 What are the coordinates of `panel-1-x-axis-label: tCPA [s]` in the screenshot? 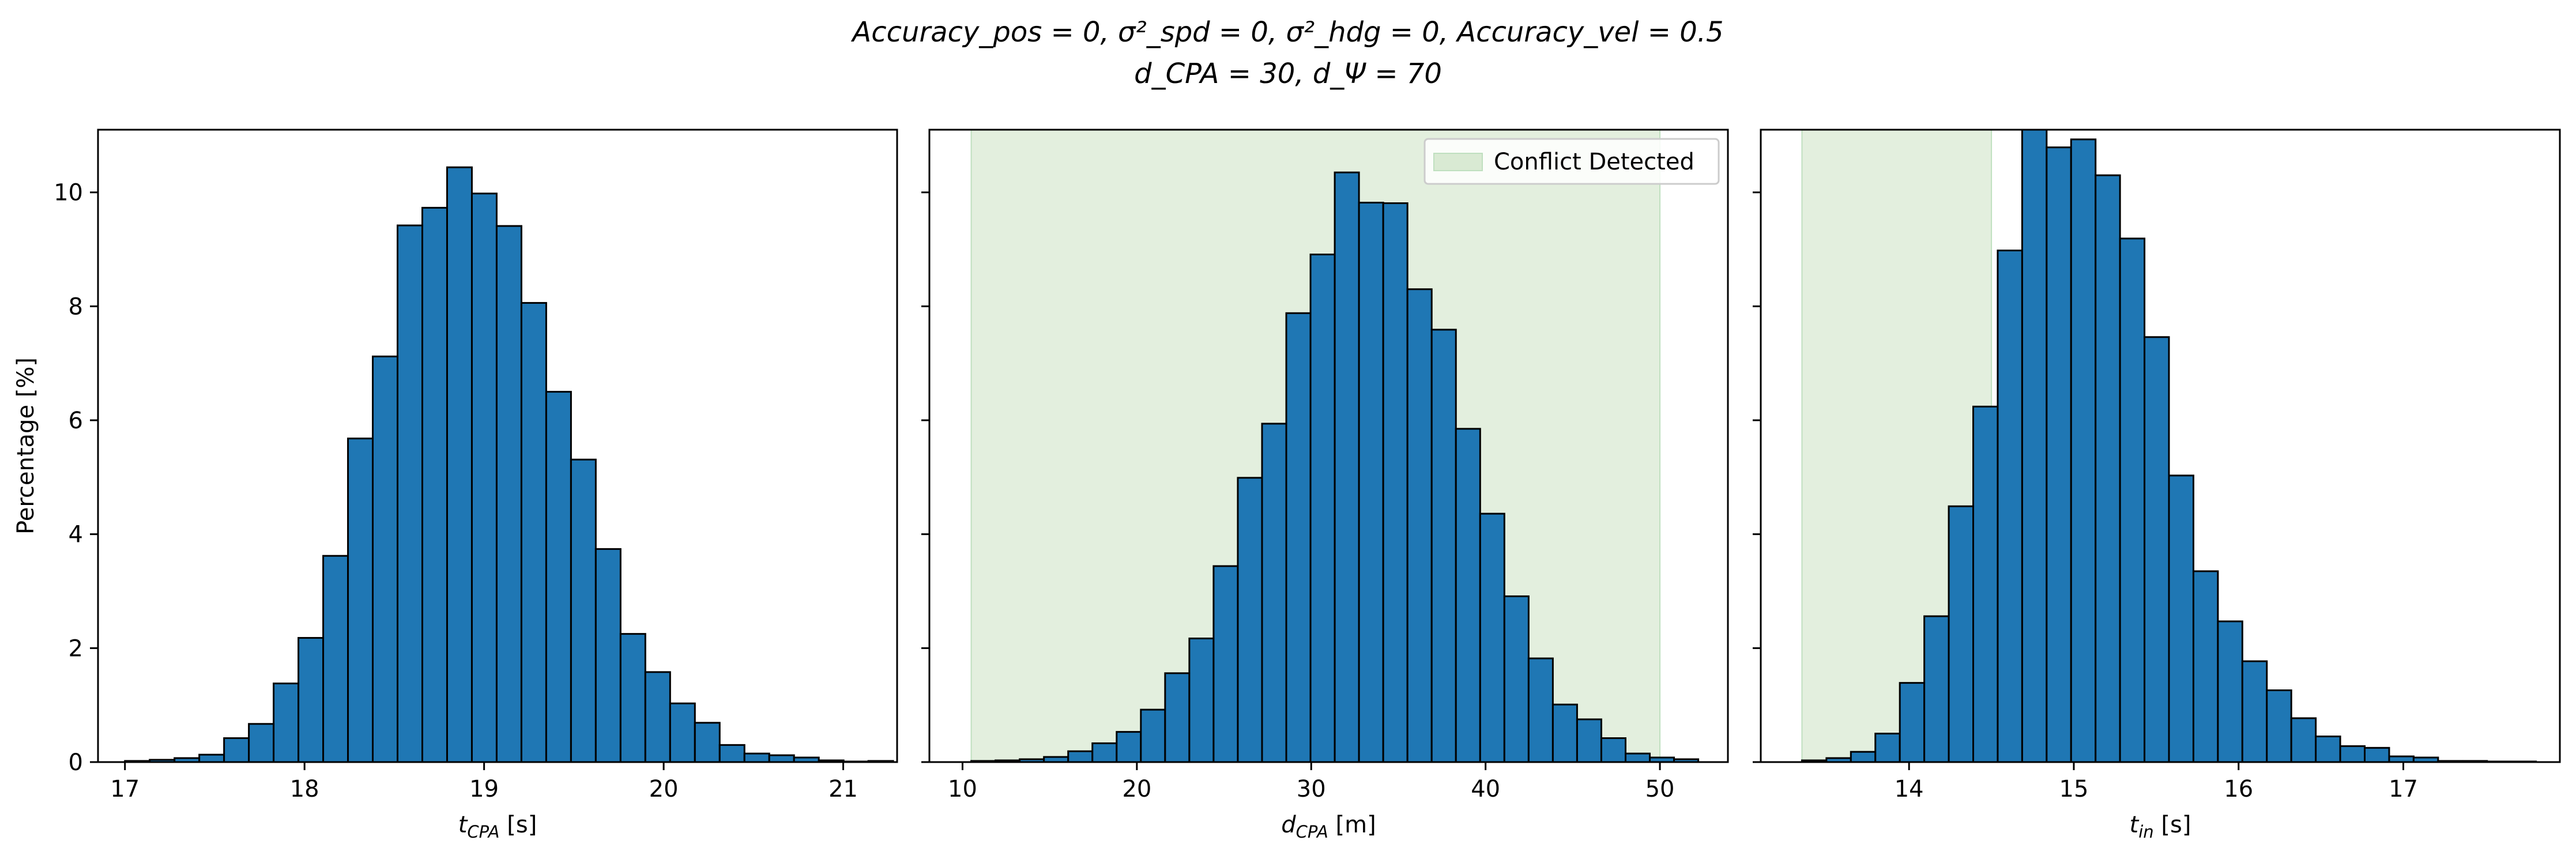 It's located at (497, 827).